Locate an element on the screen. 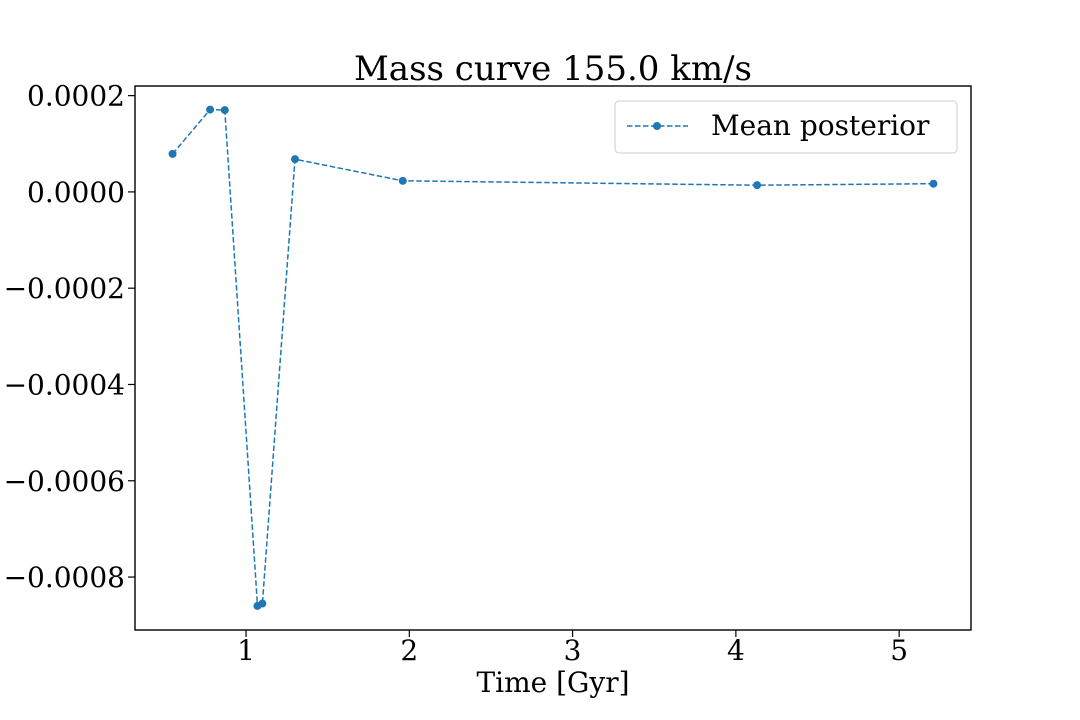  legend: Mean posterior is located at coordinates (786, 127).